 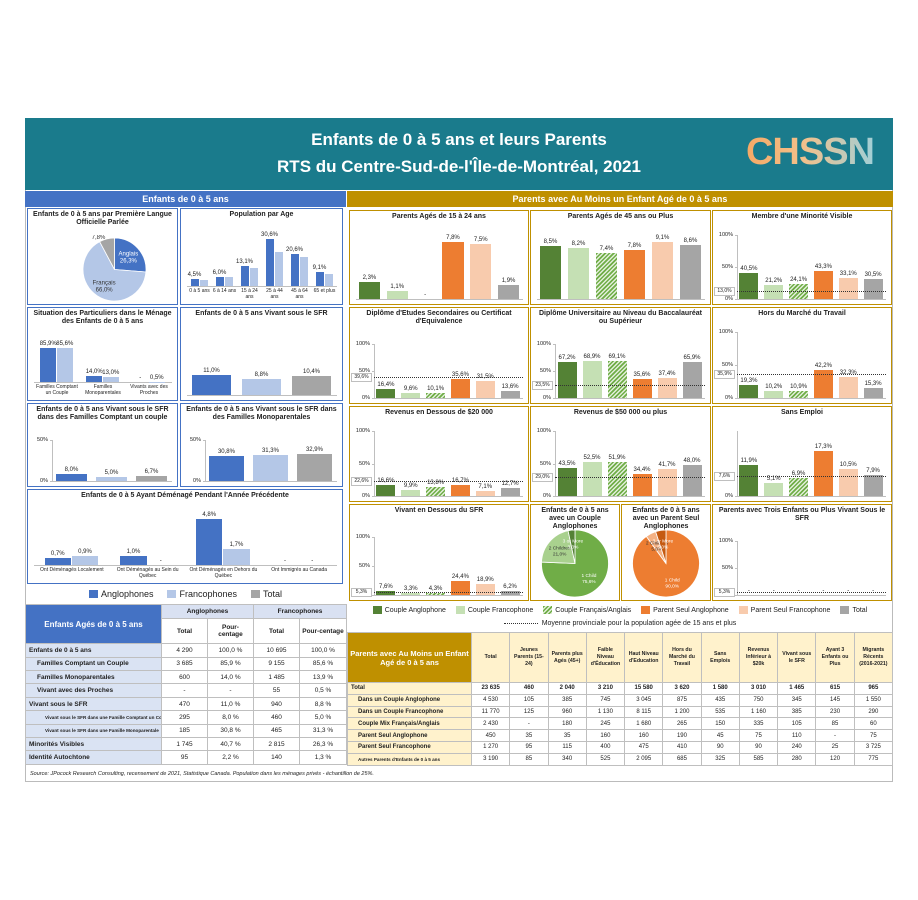 What do you see at coordinates (386, 385) in the screenshot?
I see `value-label: 16,4%` at bounding box center [386, 385].